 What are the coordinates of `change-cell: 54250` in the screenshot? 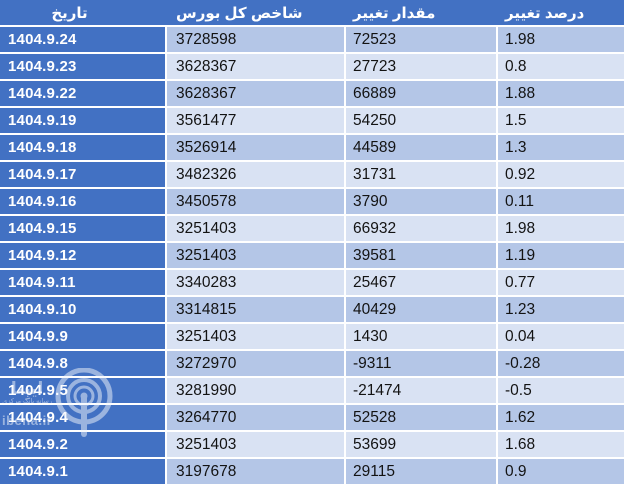 It's located at (421, 120).